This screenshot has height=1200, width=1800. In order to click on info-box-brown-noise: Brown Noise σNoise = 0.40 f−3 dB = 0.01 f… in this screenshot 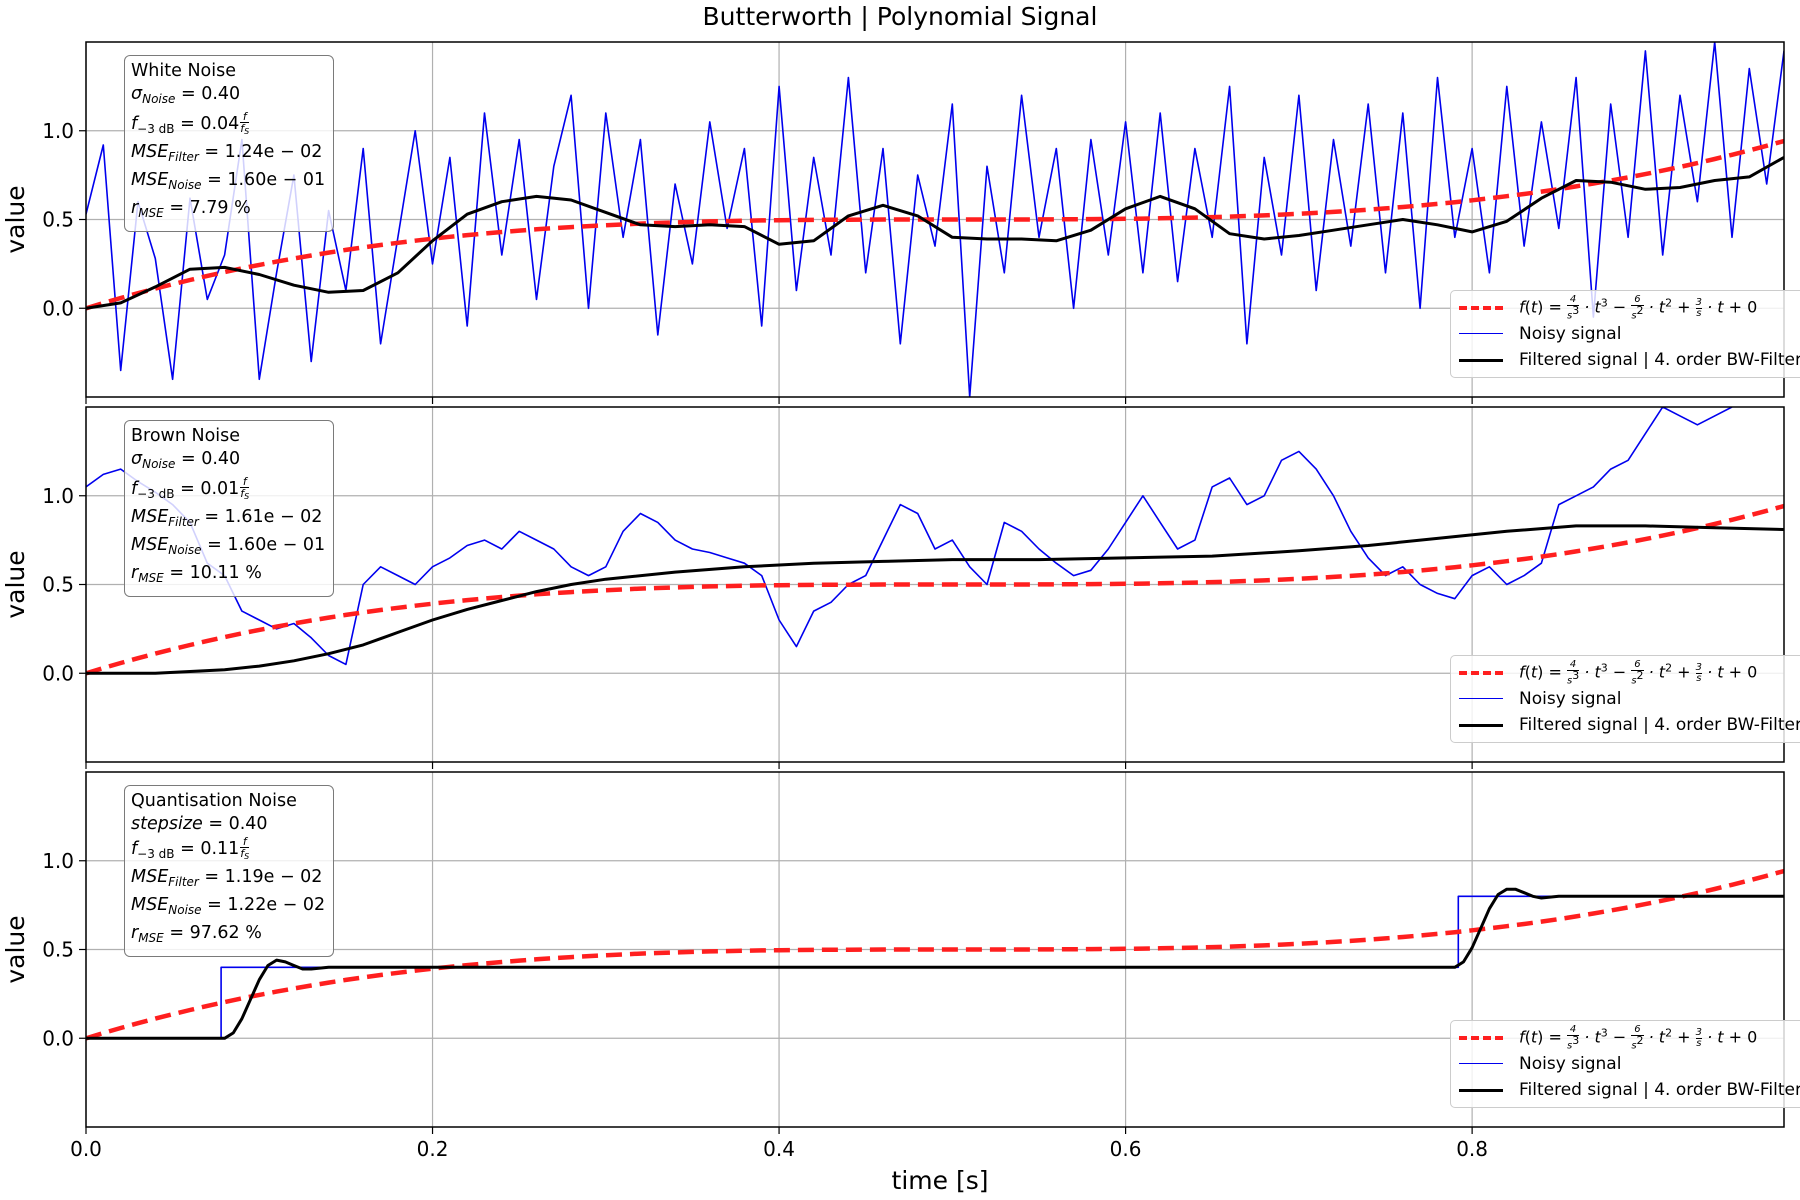, I will do `click(229, 508)`.